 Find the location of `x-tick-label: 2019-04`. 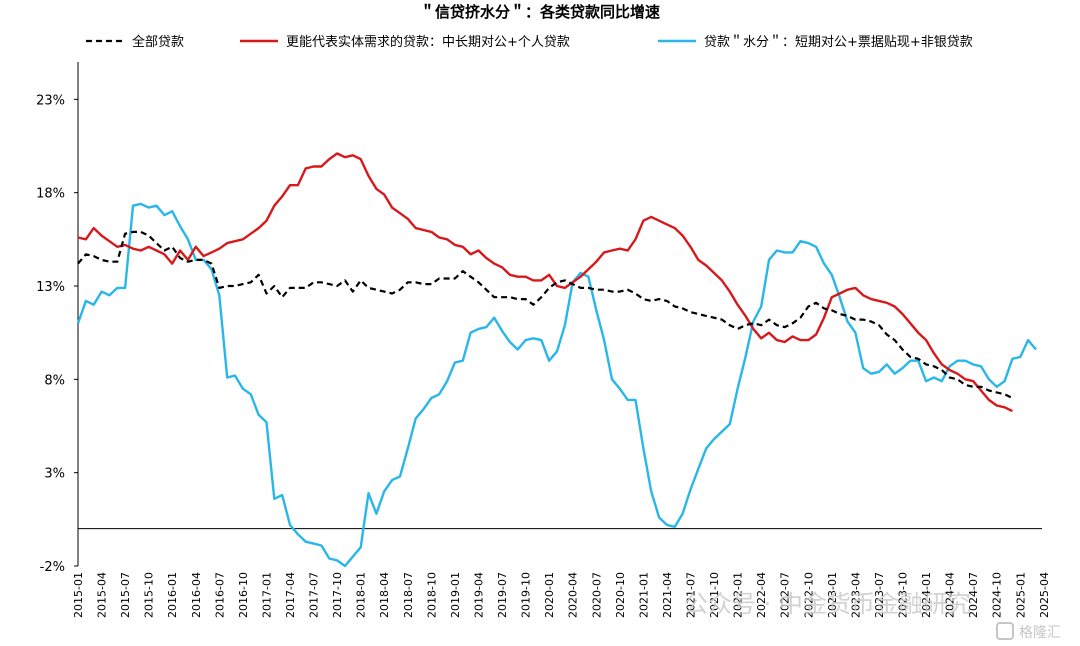

x-tick-label: 2019-04 is located at coordinates (478, 595).